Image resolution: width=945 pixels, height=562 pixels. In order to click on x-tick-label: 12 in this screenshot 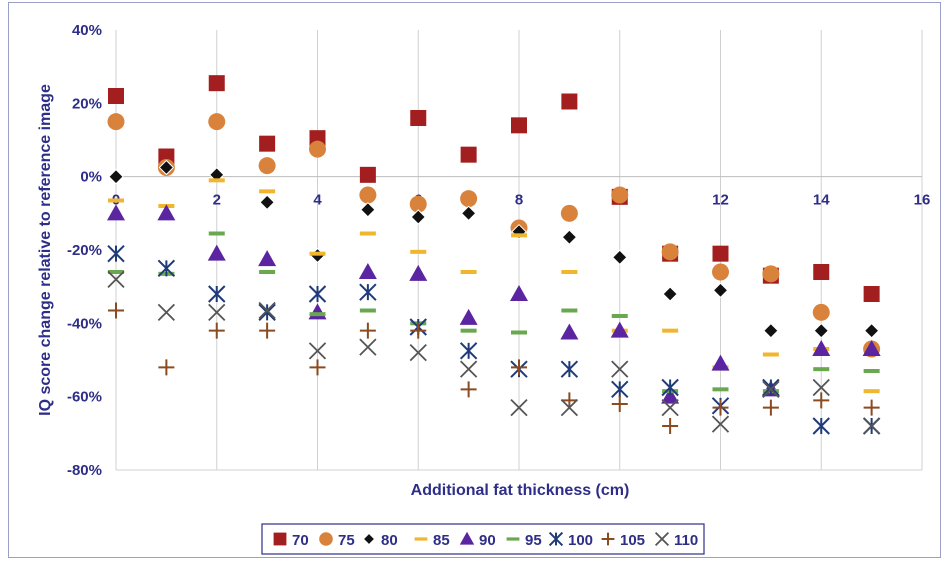, I will do `click(720, 200)`.